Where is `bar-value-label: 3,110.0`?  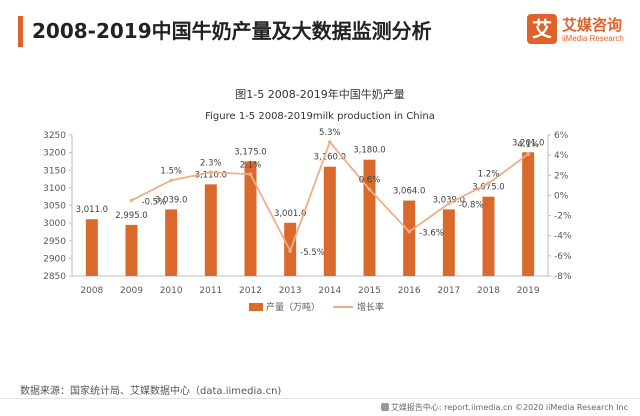 bar-value-label: 3,110.0 is located at coordinates (211, 175).